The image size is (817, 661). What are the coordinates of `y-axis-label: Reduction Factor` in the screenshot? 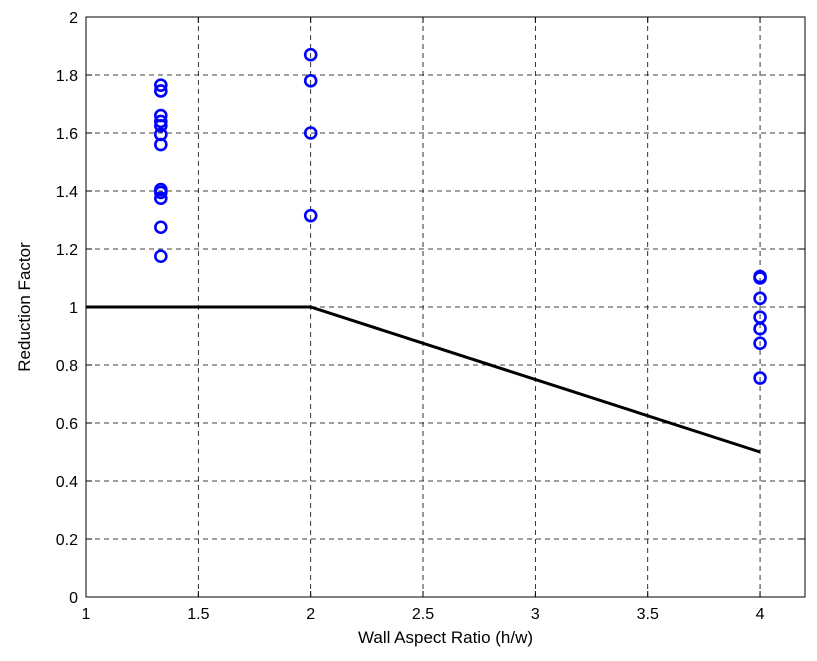 It's located at (24, 307).